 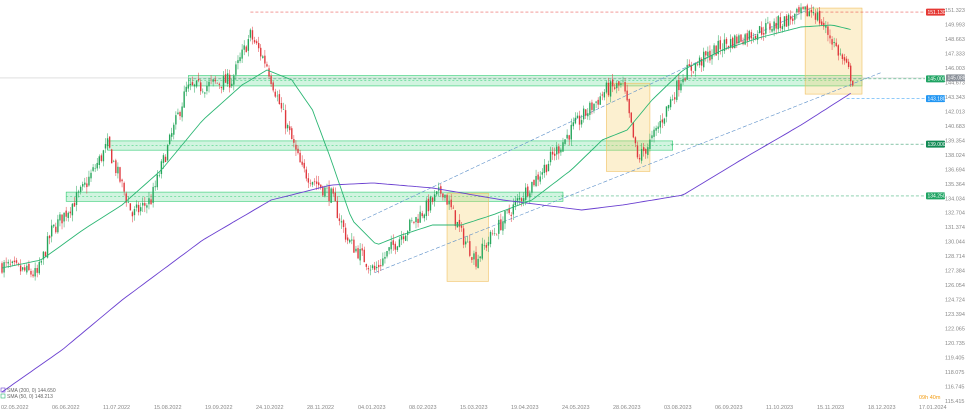 What do you see at coordinates (30, 397) in the screenshot?
I see `legend-sma50: SMA (50, 0) 148.213` at bounding box center [30, 397].